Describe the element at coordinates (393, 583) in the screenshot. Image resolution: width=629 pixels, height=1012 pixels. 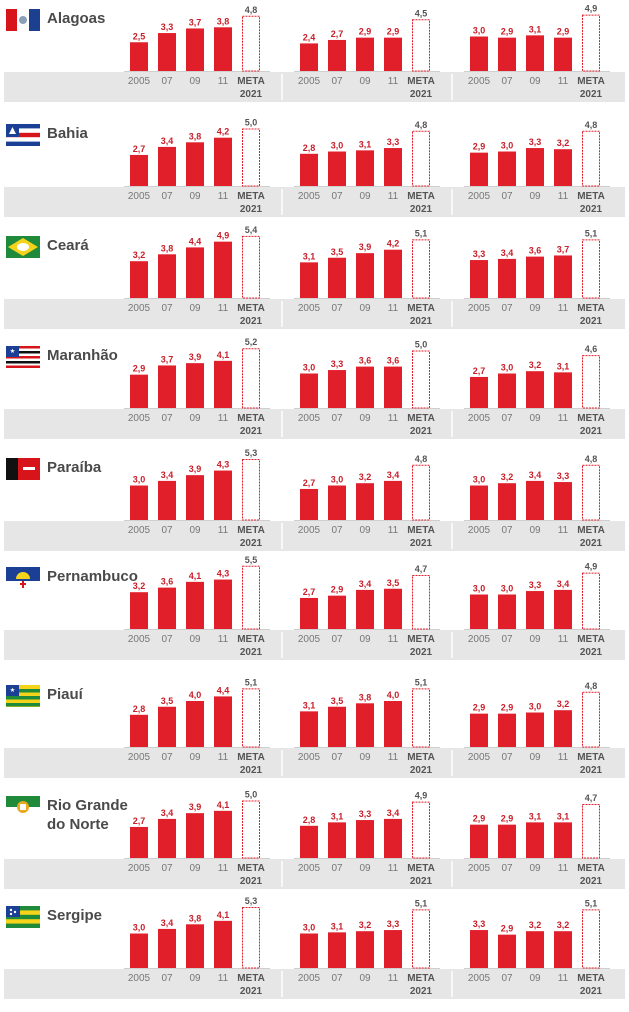
I see `value-label: 3,5` at that location.